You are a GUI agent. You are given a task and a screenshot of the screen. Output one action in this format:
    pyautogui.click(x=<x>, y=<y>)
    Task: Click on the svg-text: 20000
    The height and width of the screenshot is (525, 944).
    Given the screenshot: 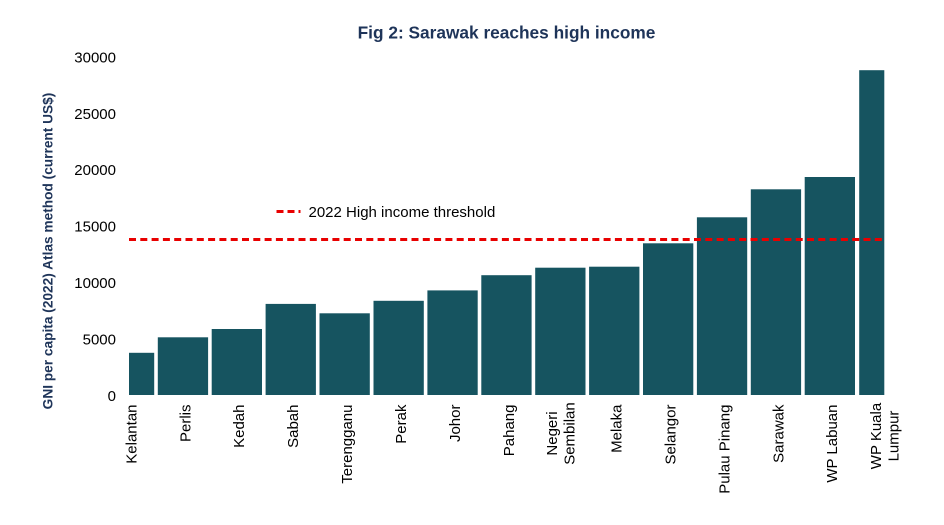 What is the action you would take?
    pyautogui.click(x=95, y=170)
    